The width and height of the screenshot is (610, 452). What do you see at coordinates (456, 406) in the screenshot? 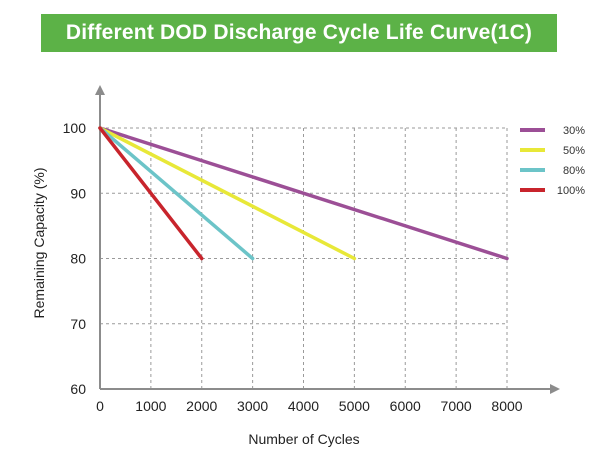
I see `x-tick-label: 7000` at bounding box center [456, 406].